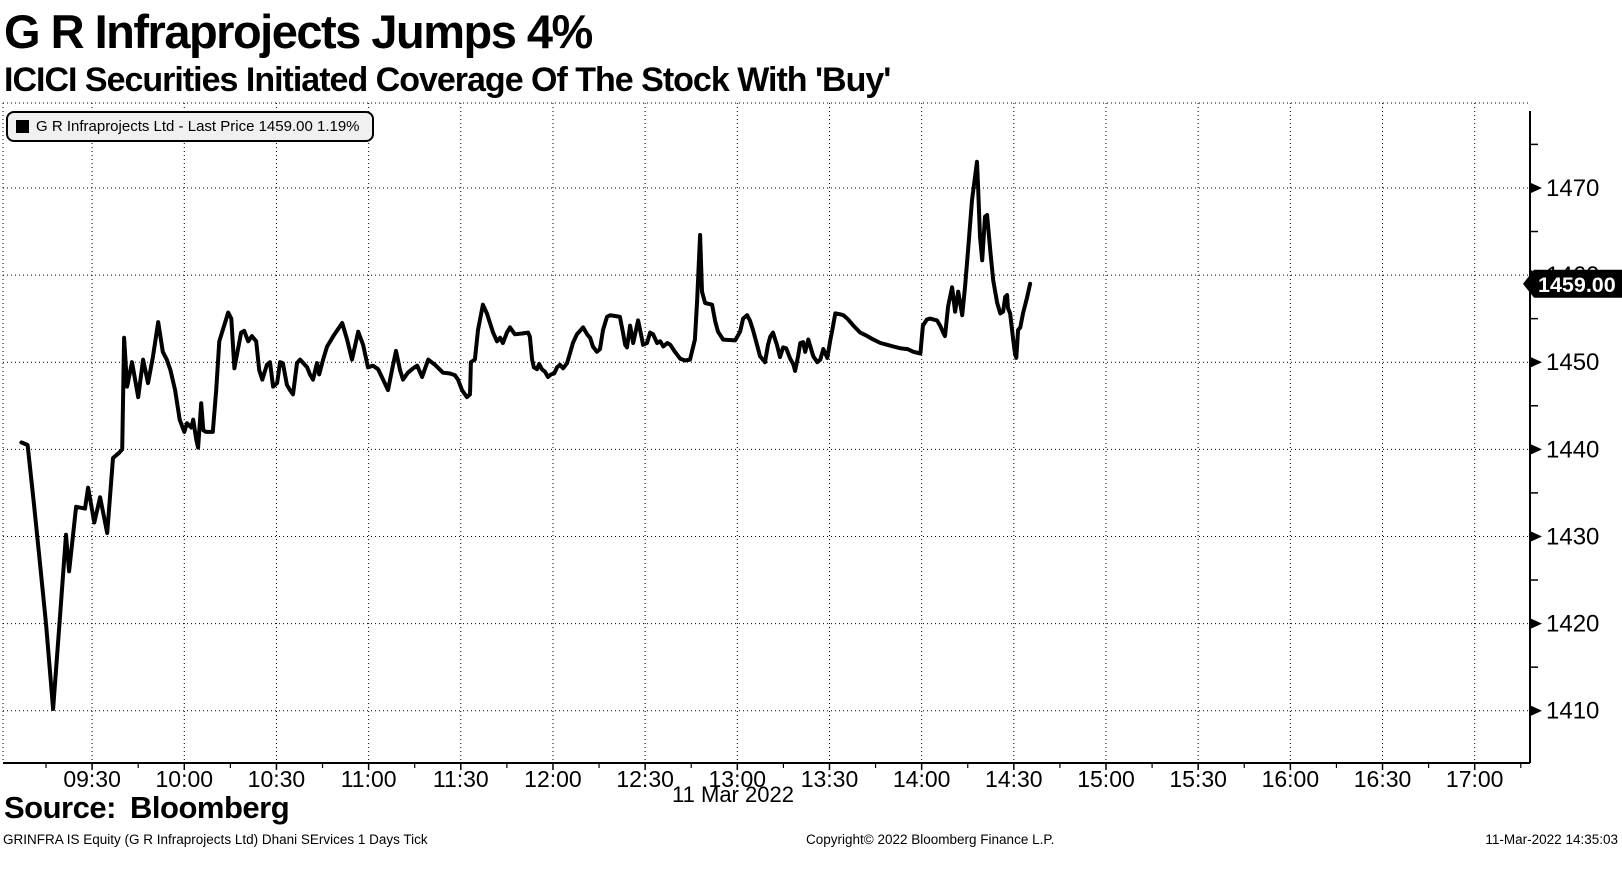  What do you see at coordinates (1014, 779) in the screenshot?
I see `x-tick-label: 14:30` at bounding box center [1014, 779].